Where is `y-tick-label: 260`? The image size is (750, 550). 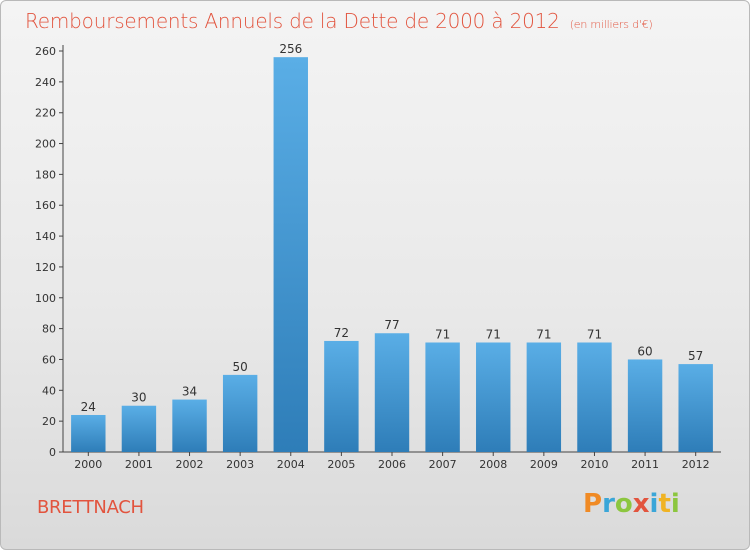
y-tick-label: 260 is located at coordinates (45, 51).